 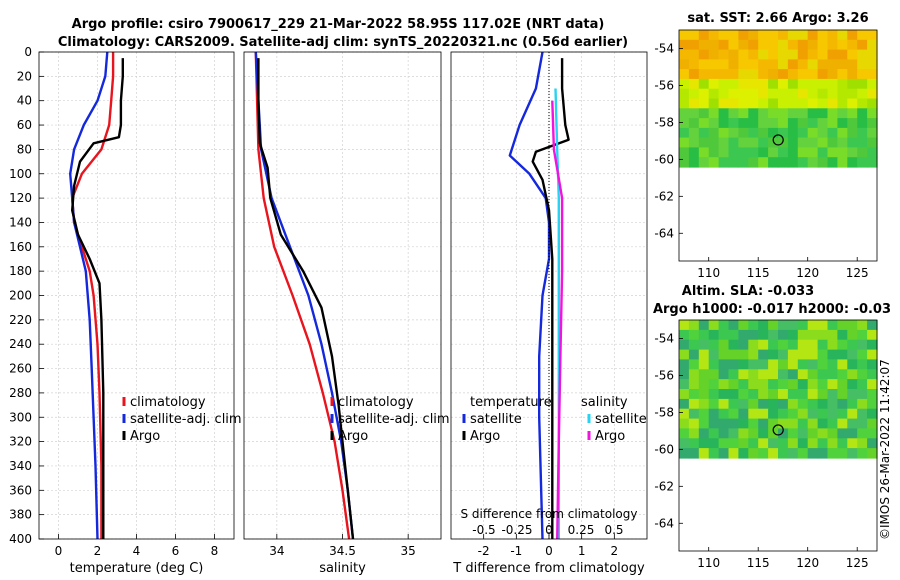 What do you see at coordinates (145, 436) in the screenshot?
I see `temp-legend-label-2: Argo` at bounding box center [145, 436].